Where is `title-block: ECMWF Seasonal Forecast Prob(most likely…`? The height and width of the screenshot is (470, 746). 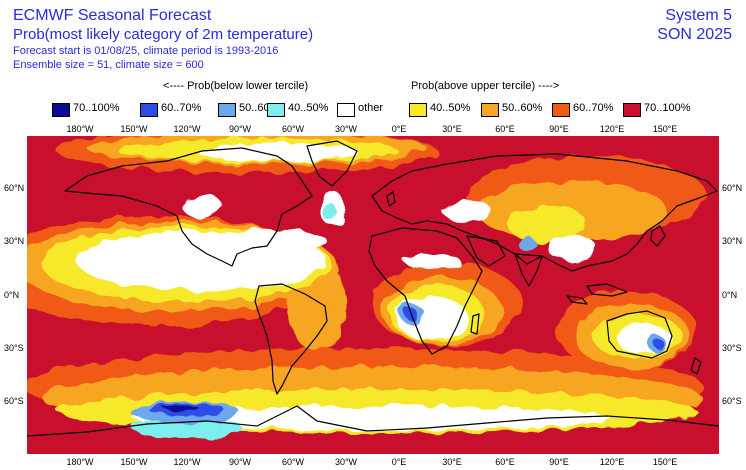
title-block: ECMWF Seasonal Forecast Prob(most likely… is located at coordinates (163, 39).